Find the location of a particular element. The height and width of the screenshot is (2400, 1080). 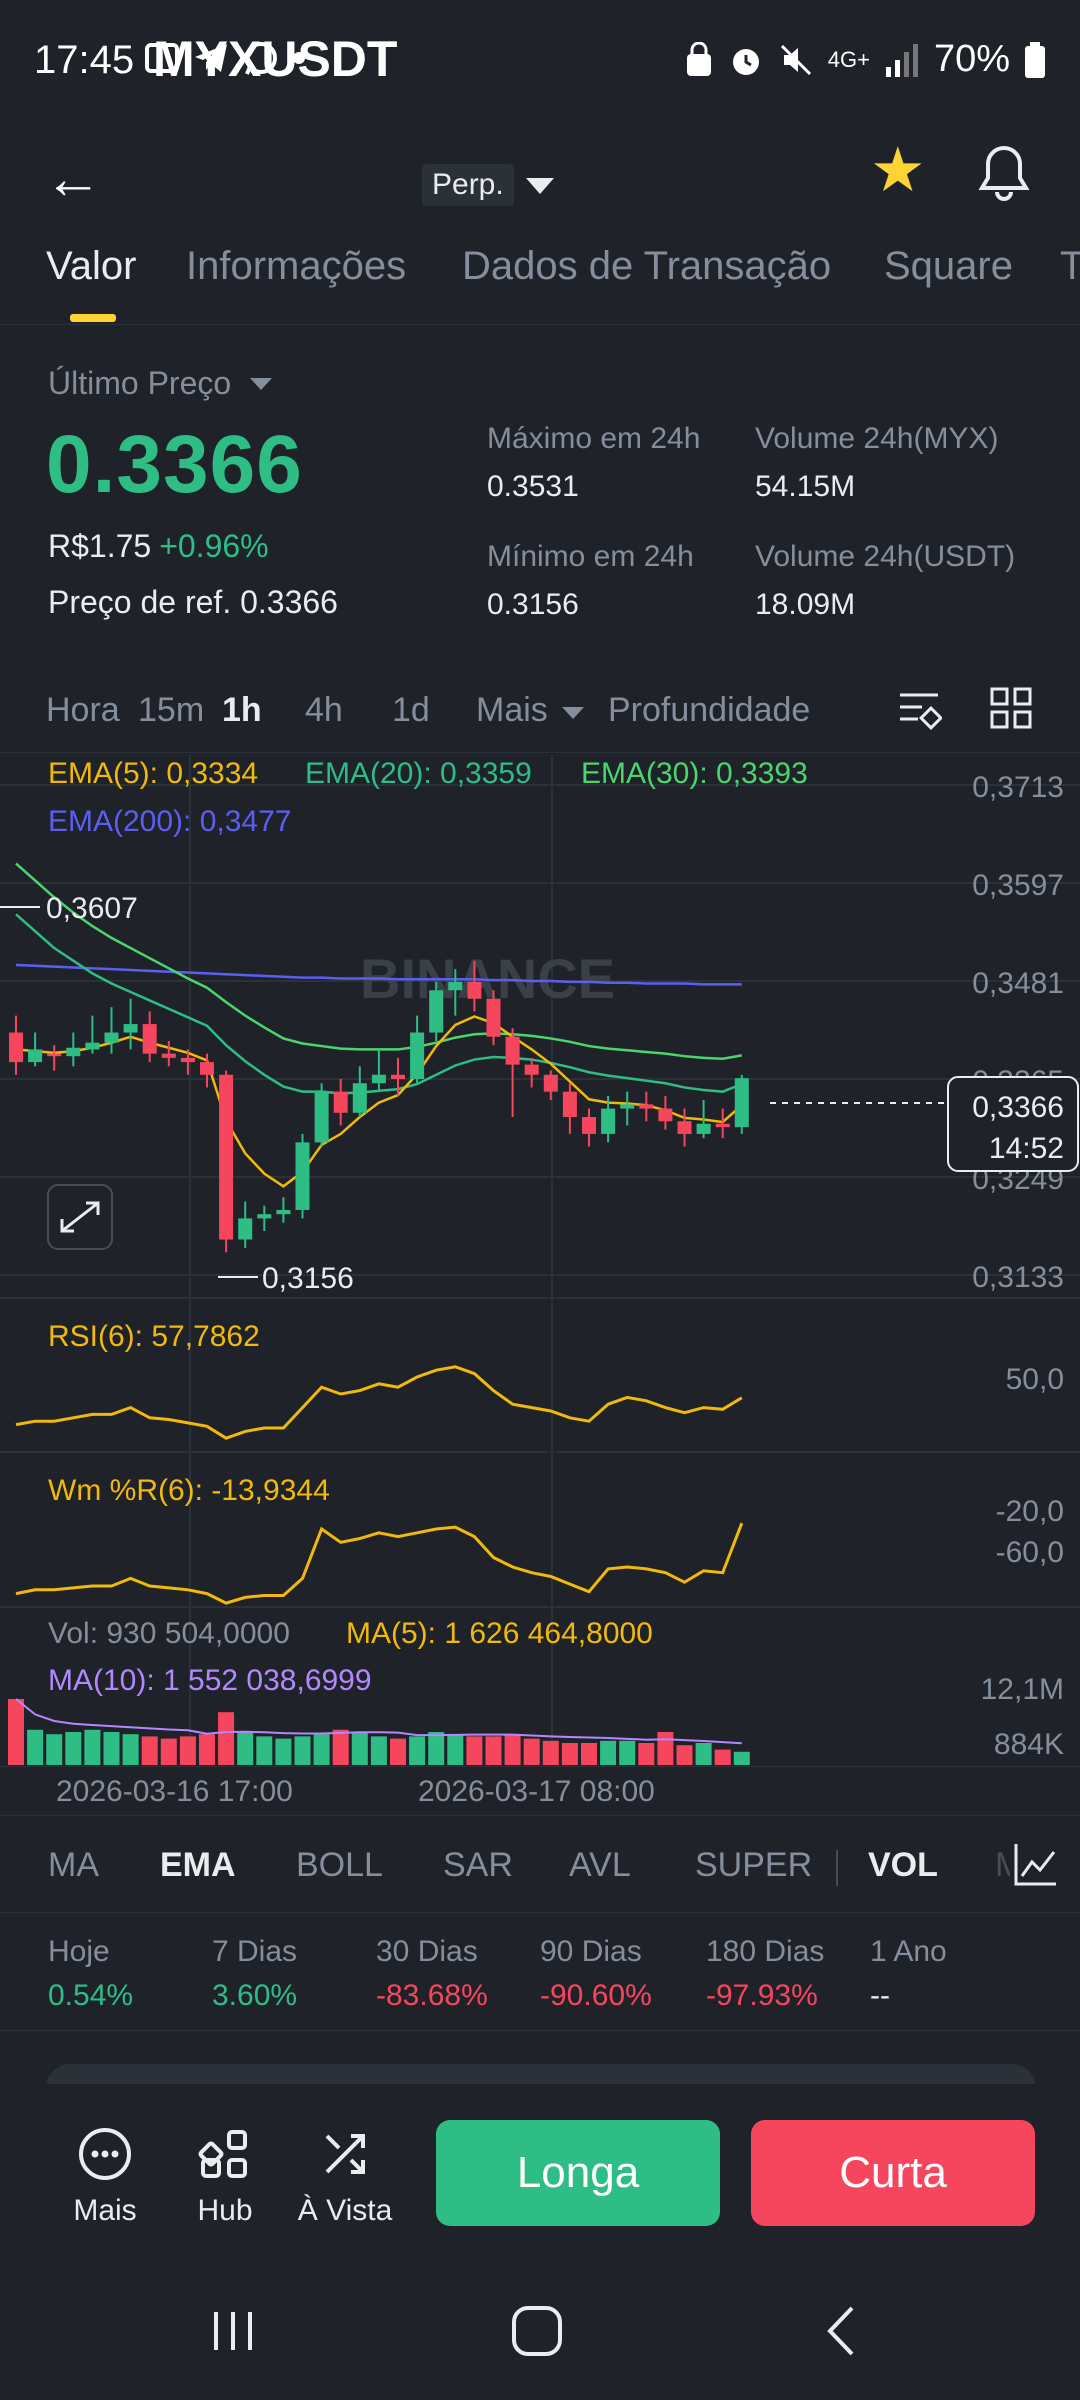

indicator-chart-icon is located at coordinates (1035, 1865).